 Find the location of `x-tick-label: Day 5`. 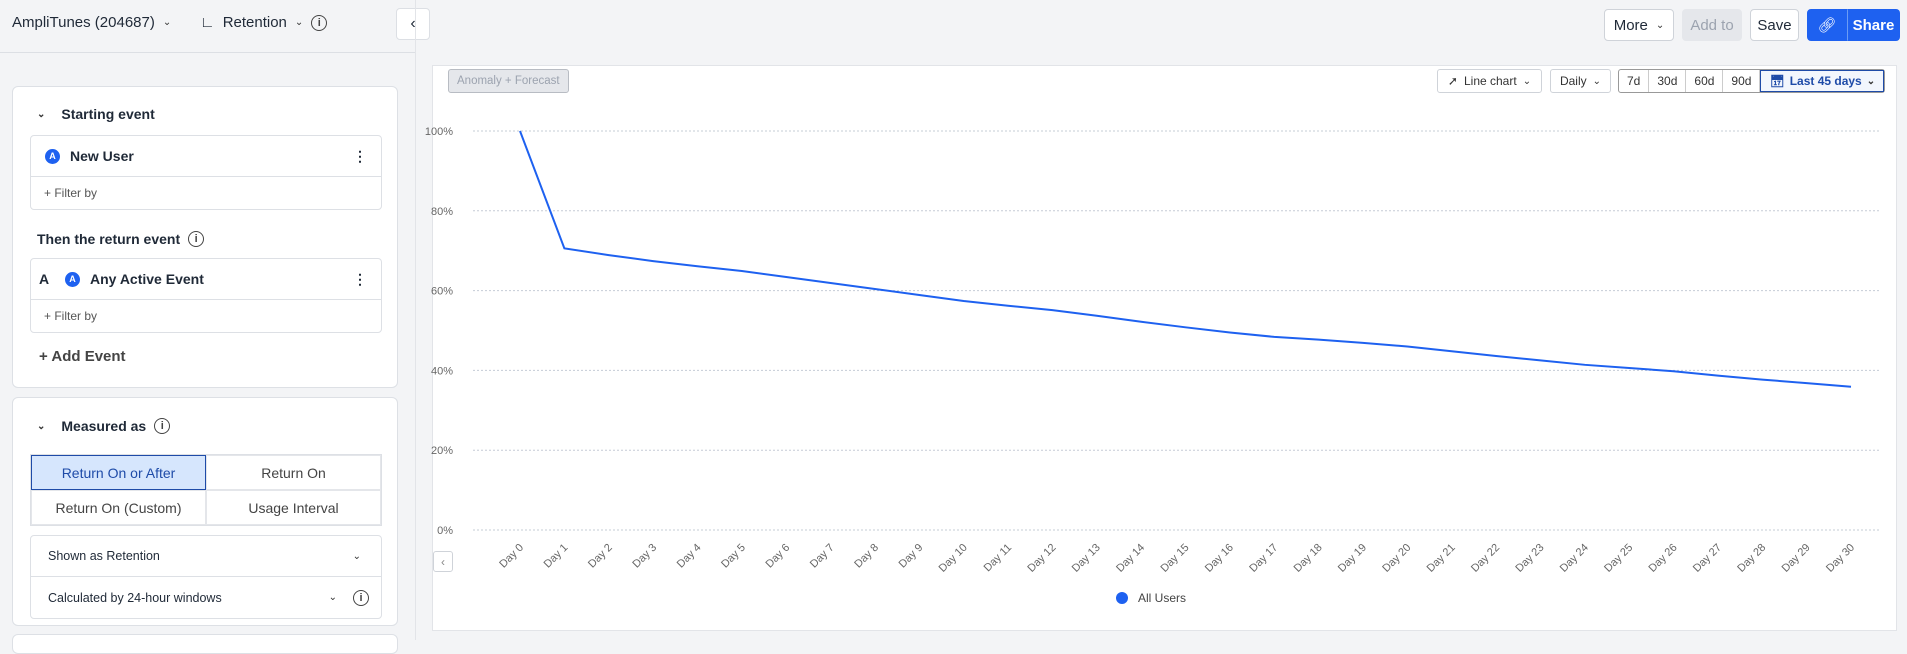

x-tick-label: Day 5 is located at coordinates (733, 556).